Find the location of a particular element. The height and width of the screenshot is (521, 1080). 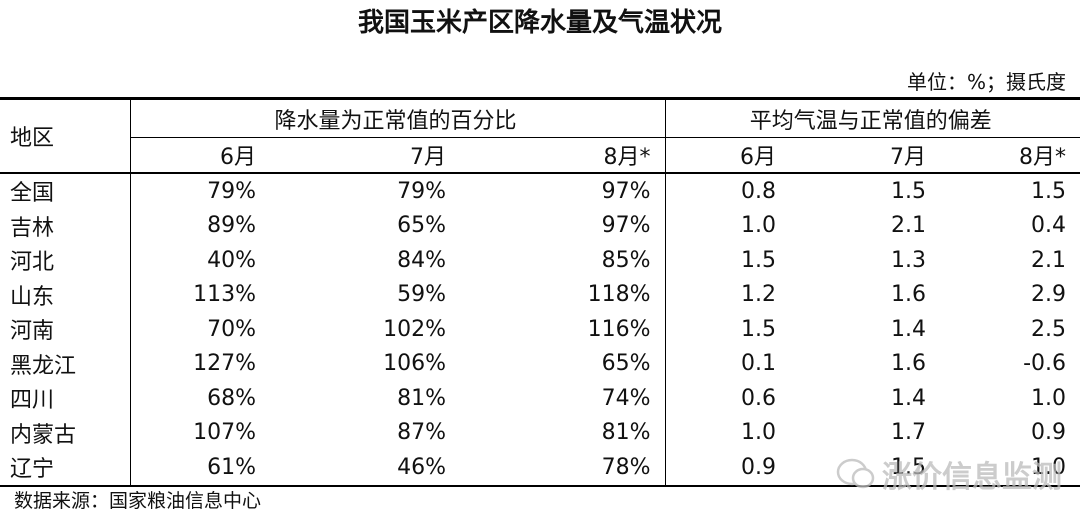

value-cell: 0.1 is located at coordinates (727, 363).